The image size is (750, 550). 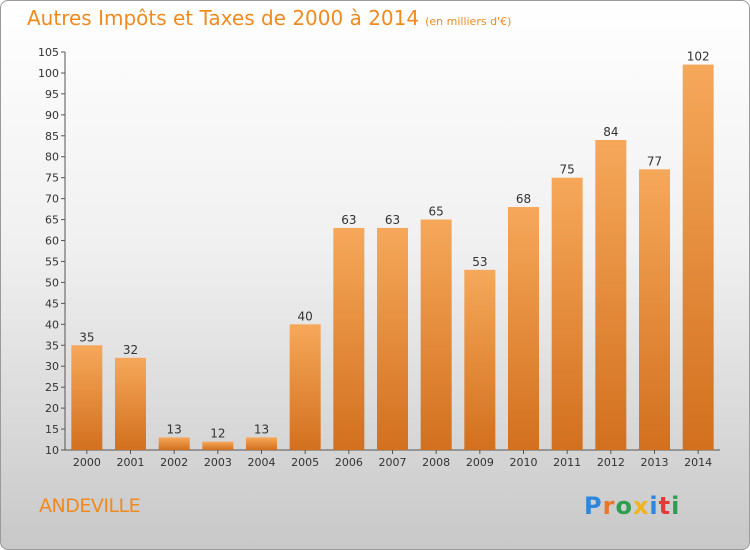 I want to click on logo-letter: r, so click(x=609, y=506).